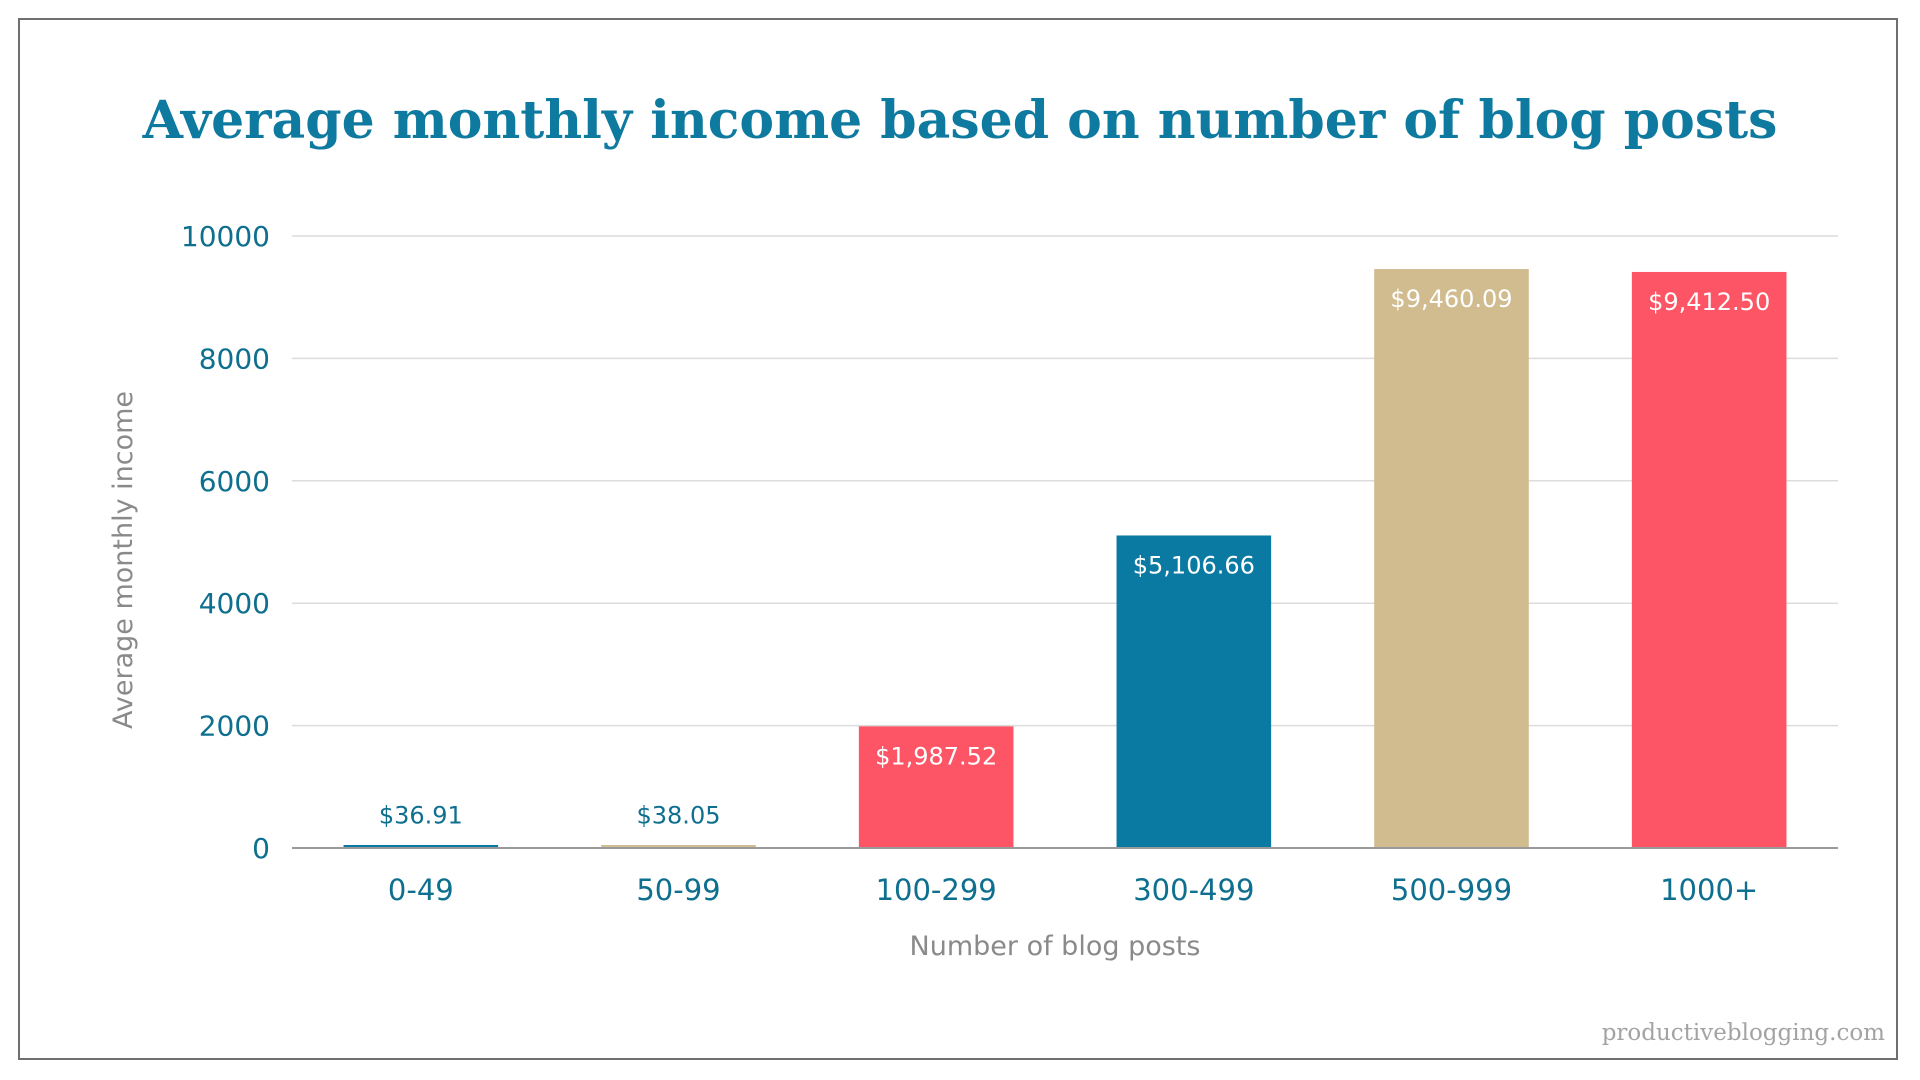 Image resolution: width=1920 pixels, height=1080 pixels. Describe the element at coordinates (234, 603) in the screenshot. I see `y-tick-label: 4000` at that location.